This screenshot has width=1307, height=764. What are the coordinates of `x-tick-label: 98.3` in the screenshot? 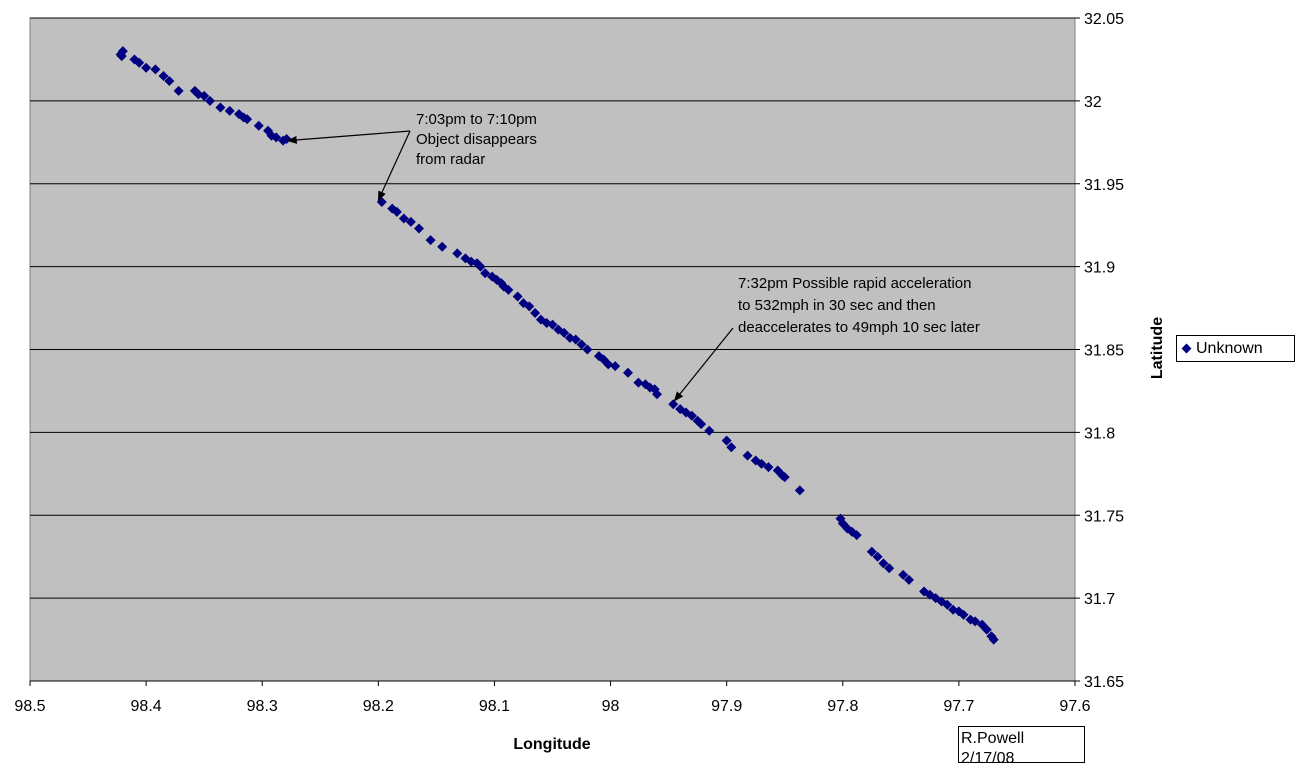 It's located at (262, 706).